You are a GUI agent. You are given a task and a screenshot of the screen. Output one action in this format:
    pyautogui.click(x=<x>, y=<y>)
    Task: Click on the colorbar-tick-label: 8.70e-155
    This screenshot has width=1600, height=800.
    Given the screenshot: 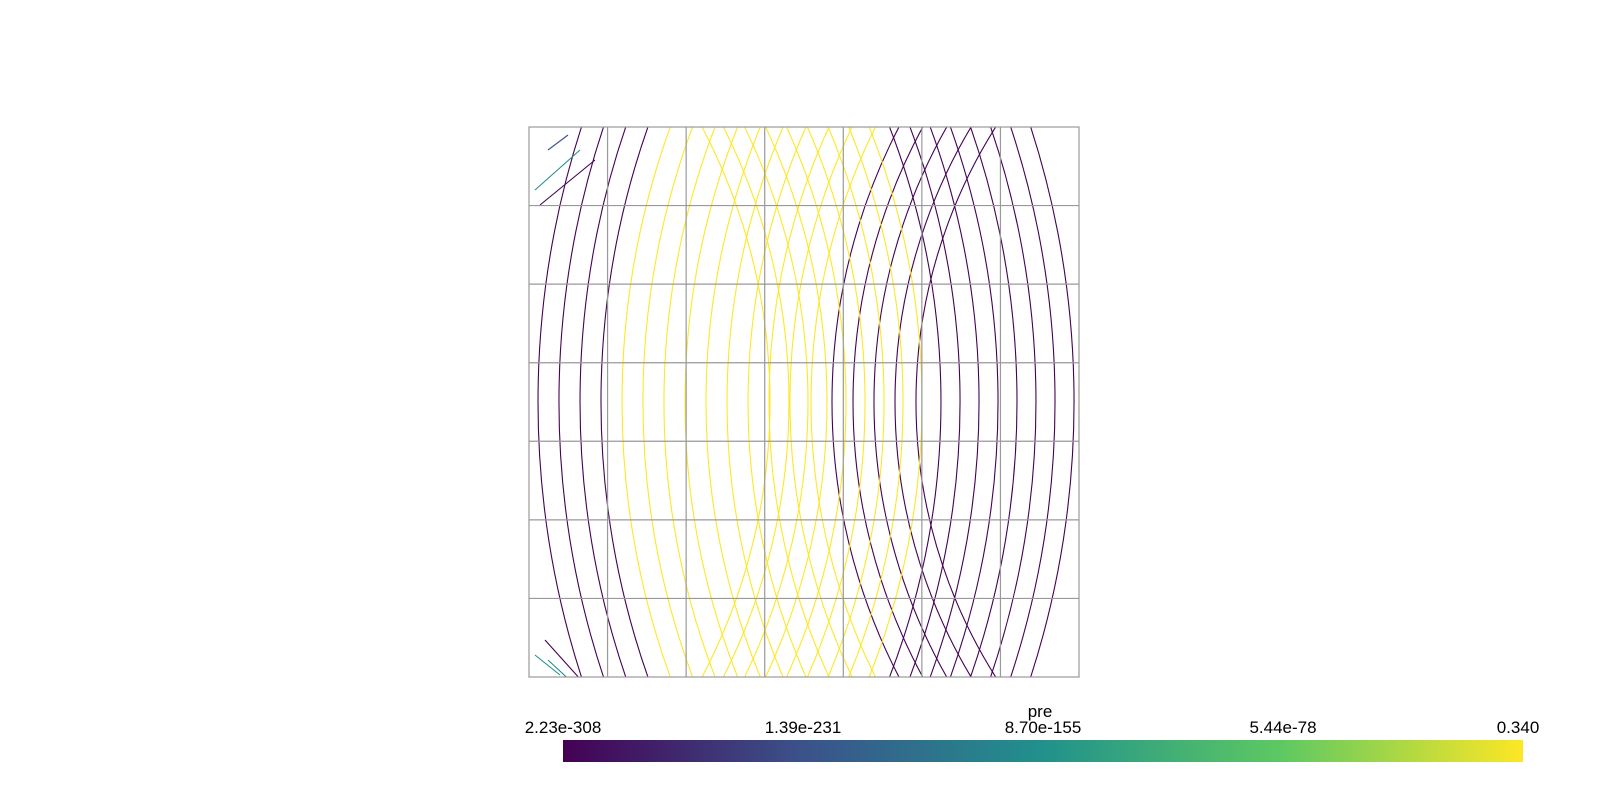 What is the action you would take?
    pyautogui.click(x=1043, y=727)
    